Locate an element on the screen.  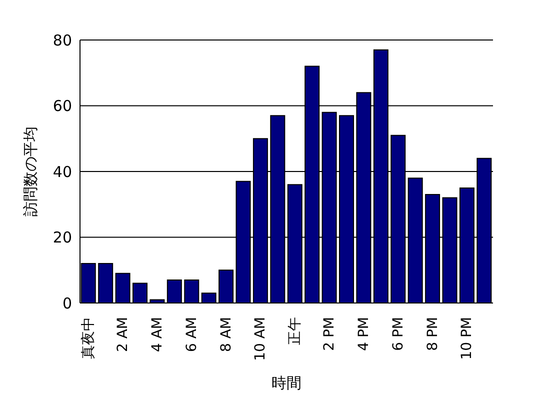
x-tick-label: 6 AM is located at coordinates (192, 334).